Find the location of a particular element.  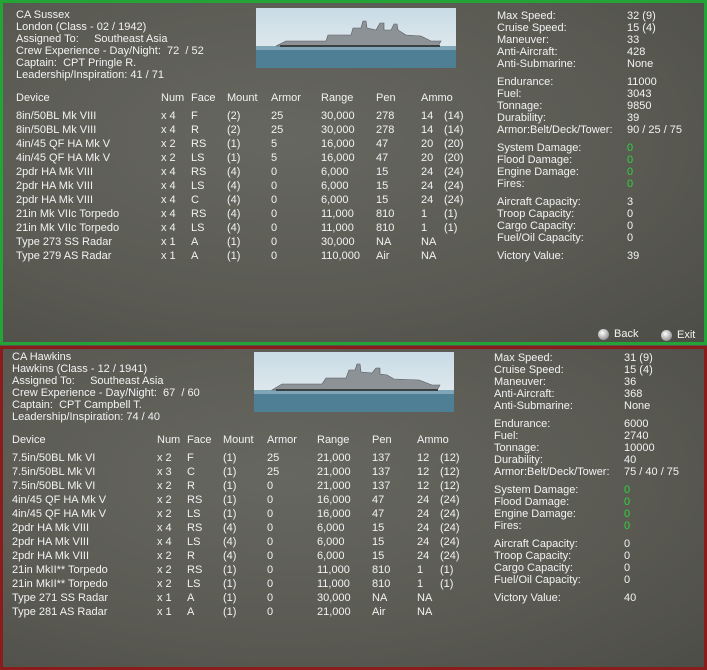

stat-label: Victory Value: is located at coordinates (530, 256).